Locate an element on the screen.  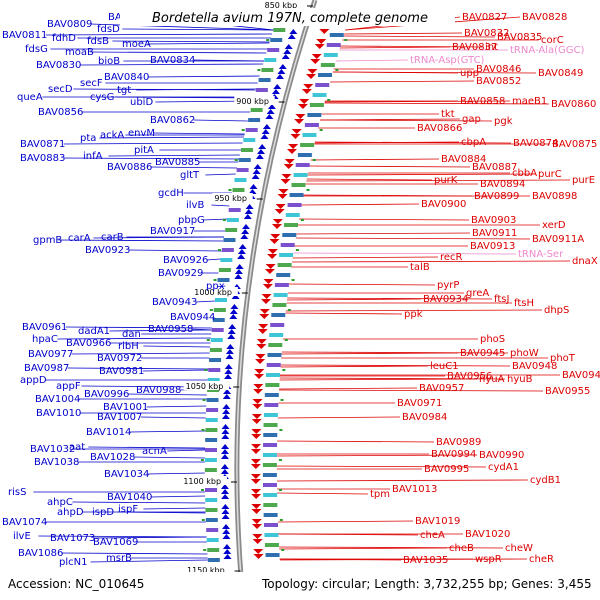
right-gene-label-bav1019: BAV1019 is located at coordinates (437, 521).